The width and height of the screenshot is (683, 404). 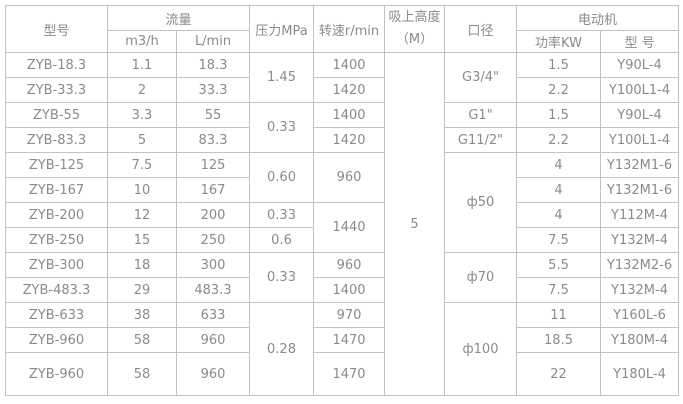 I want to click on table-cell: G1", so click(x=481, y=115).